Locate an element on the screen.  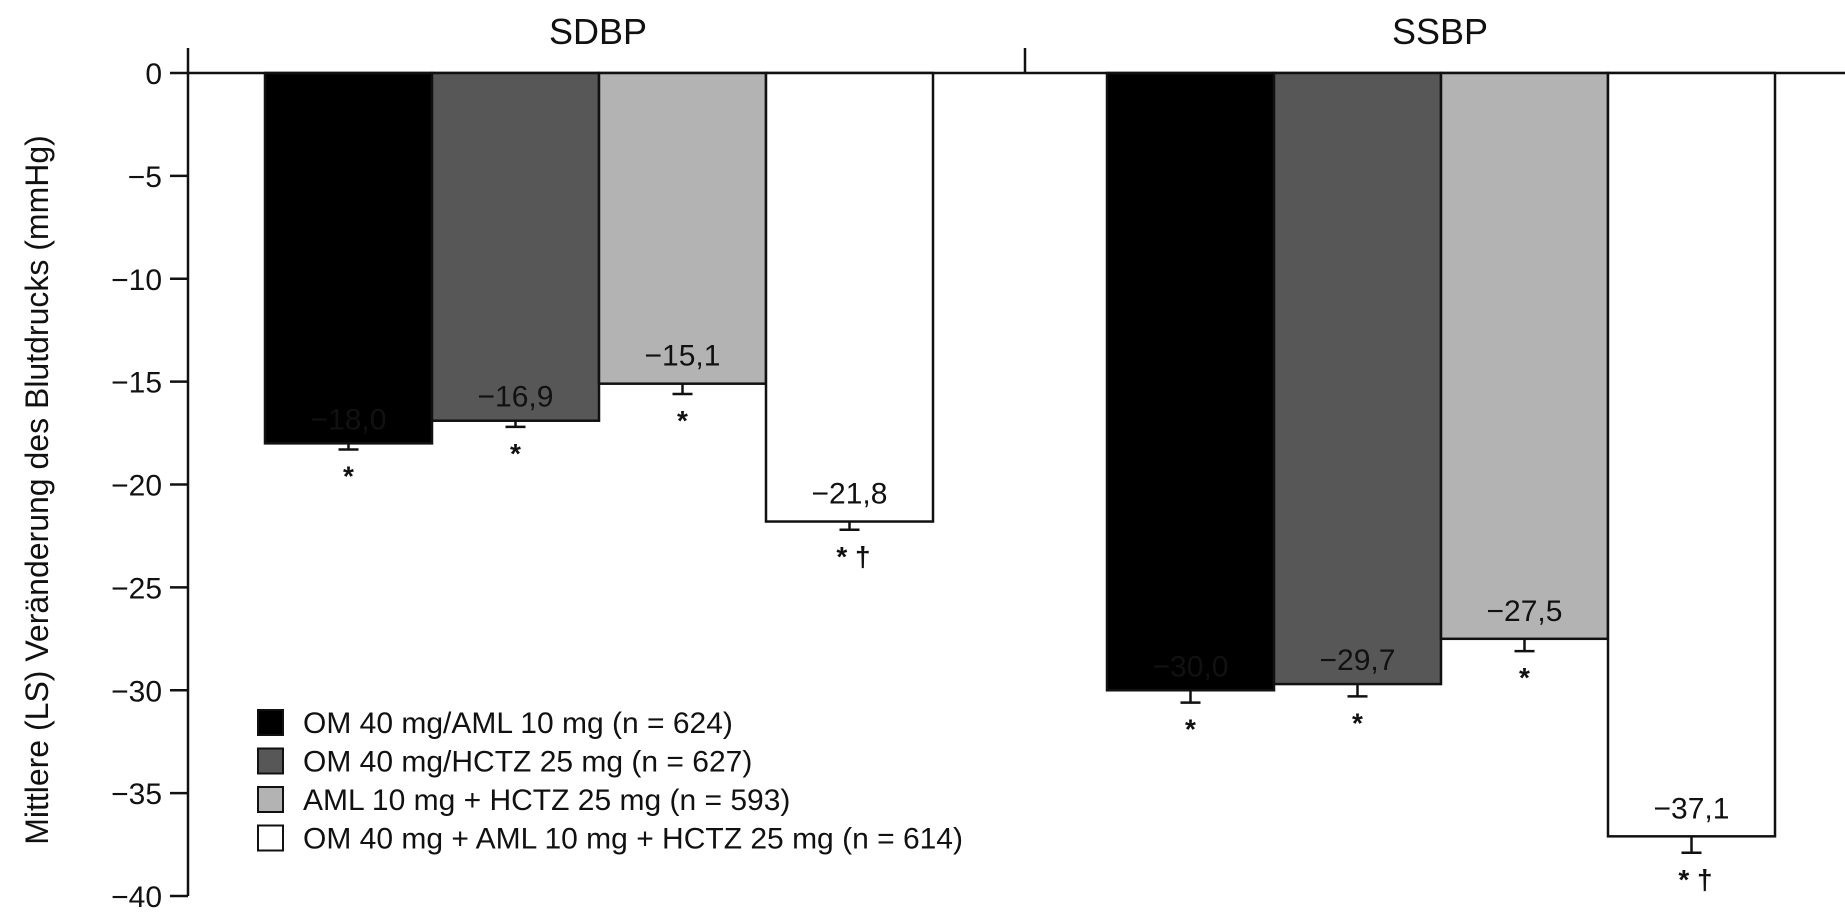
value-label: −37,1 is located at coordinates (1692, 808).